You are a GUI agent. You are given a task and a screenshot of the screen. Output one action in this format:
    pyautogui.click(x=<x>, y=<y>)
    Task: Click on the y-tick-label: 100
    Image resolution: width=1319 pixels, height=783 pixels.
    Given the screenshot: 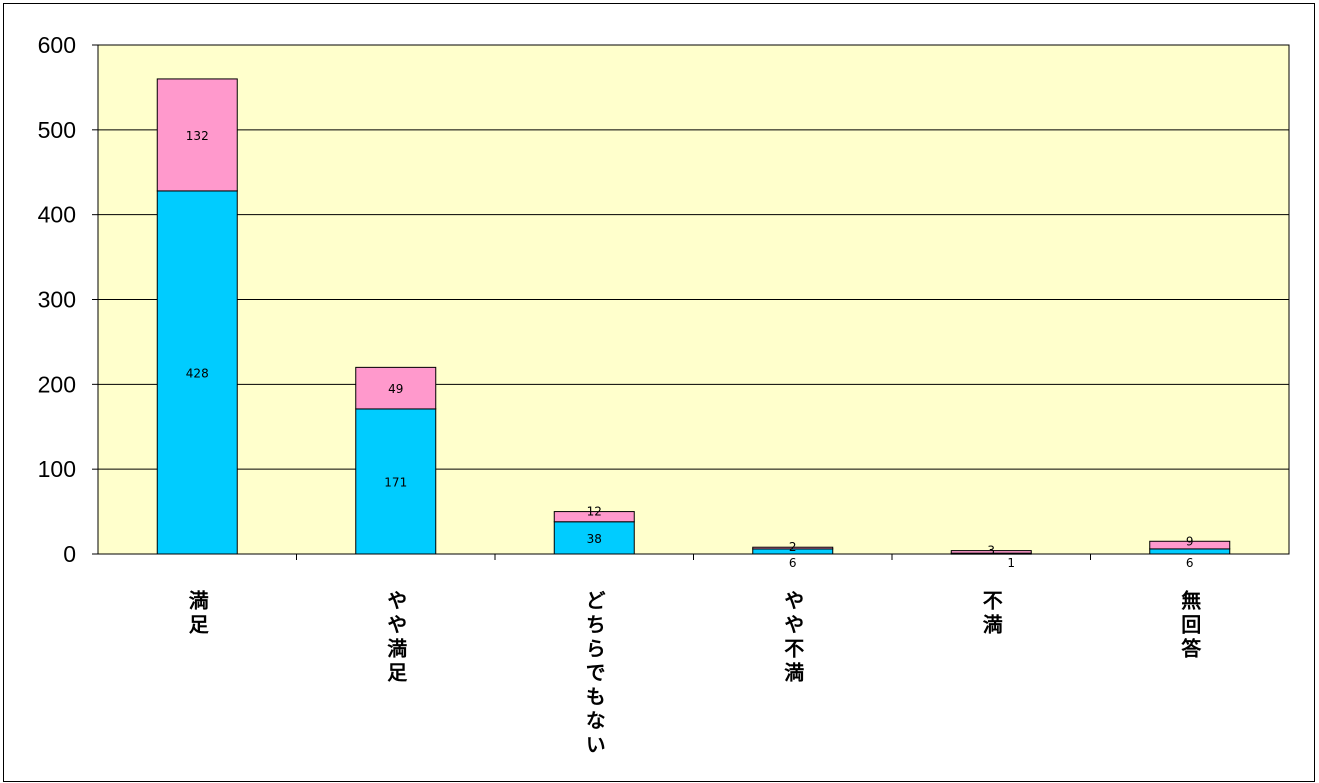 What is the action you would take?
    pyautogui.click(x=57, y=469)
    